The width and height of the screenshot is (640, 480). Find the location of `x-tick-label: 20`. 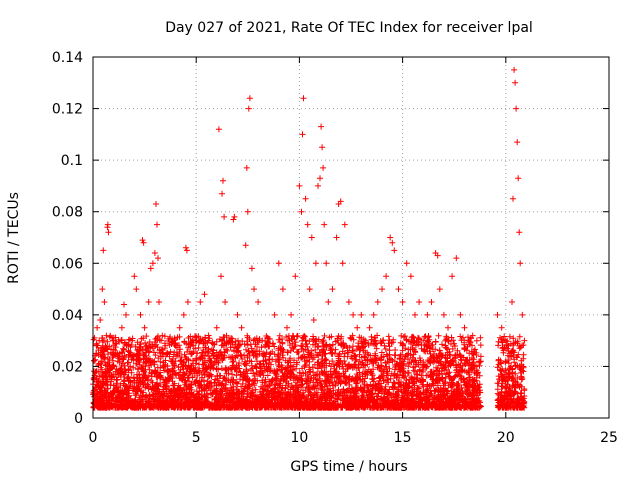

x-tick-label: 20 is located at coordinates (506, 438).